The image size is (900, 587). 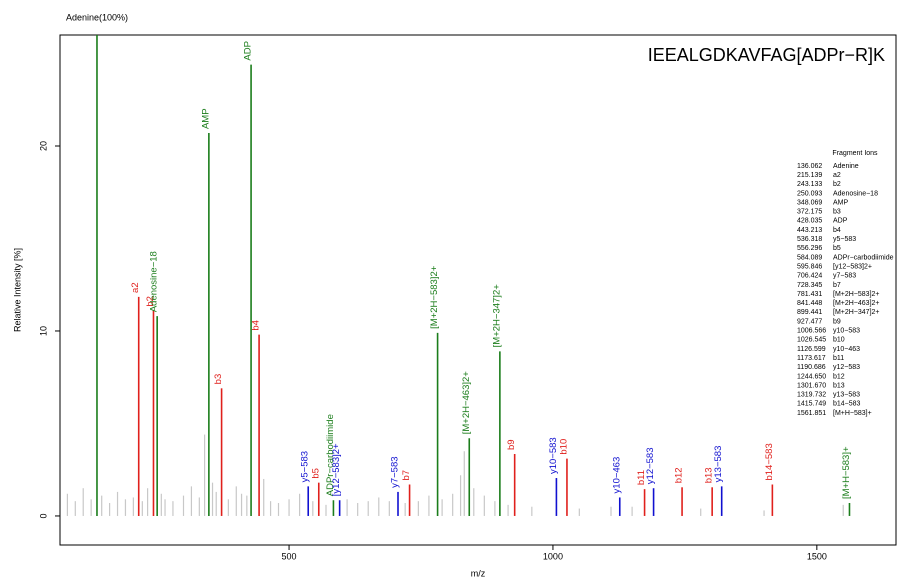 What do you see at coordinates (855, 153) in the screenshot?
I see `legend-title: Fragment Ions` at bounding box center [855, 153].